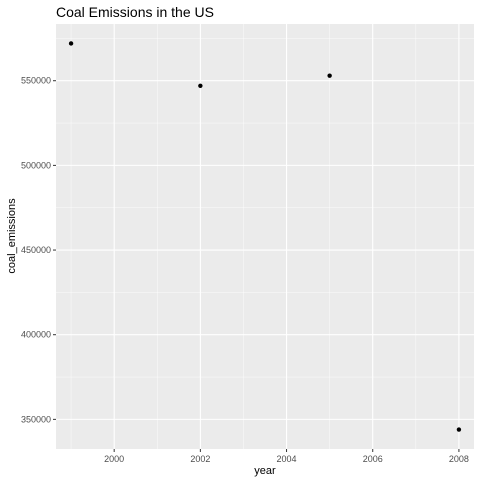 Image resolution: width=480 pixels, height=485 pixels. What do you see at coordinates (265, 471) in the screenshot?
I see `x-axis-title: year` at bounding box center [265, 471].